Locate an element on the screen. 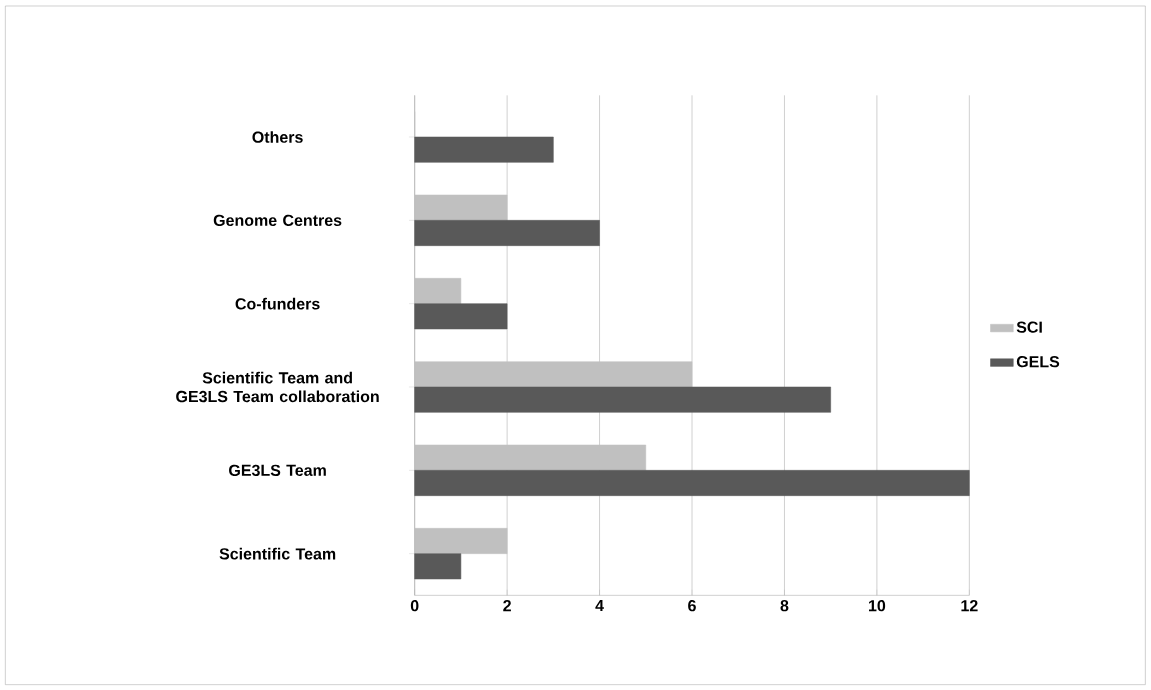 This screenshot has width=1151, height=690. x-tick-label: 4 is located at coordinates (599, 606).